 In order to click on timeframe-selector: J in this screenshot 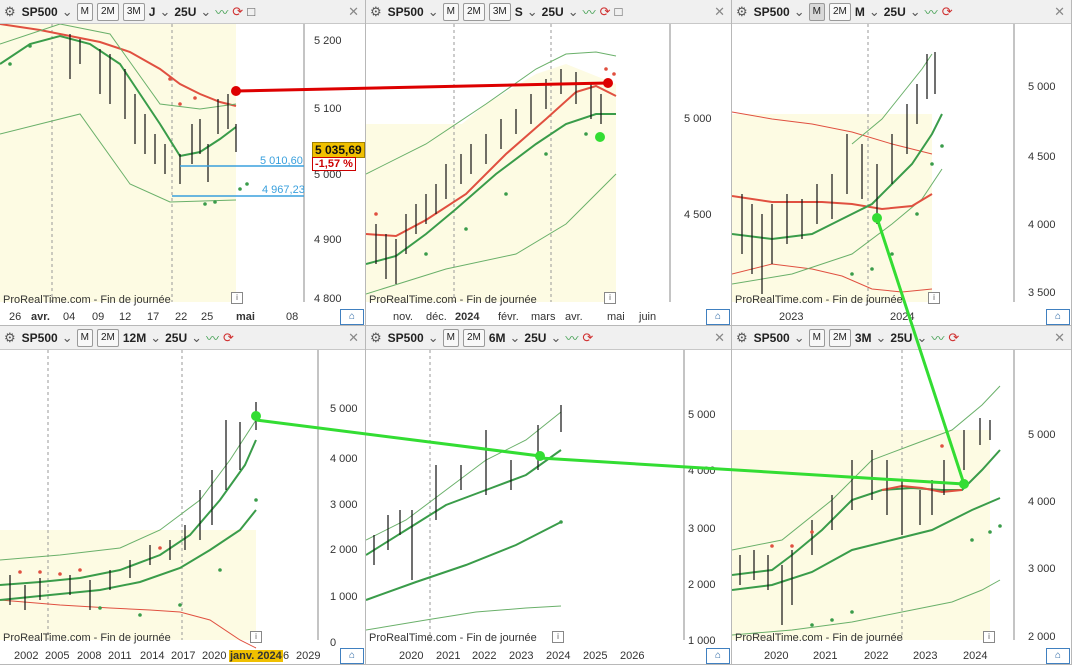, I will do `click(152, 11)`.